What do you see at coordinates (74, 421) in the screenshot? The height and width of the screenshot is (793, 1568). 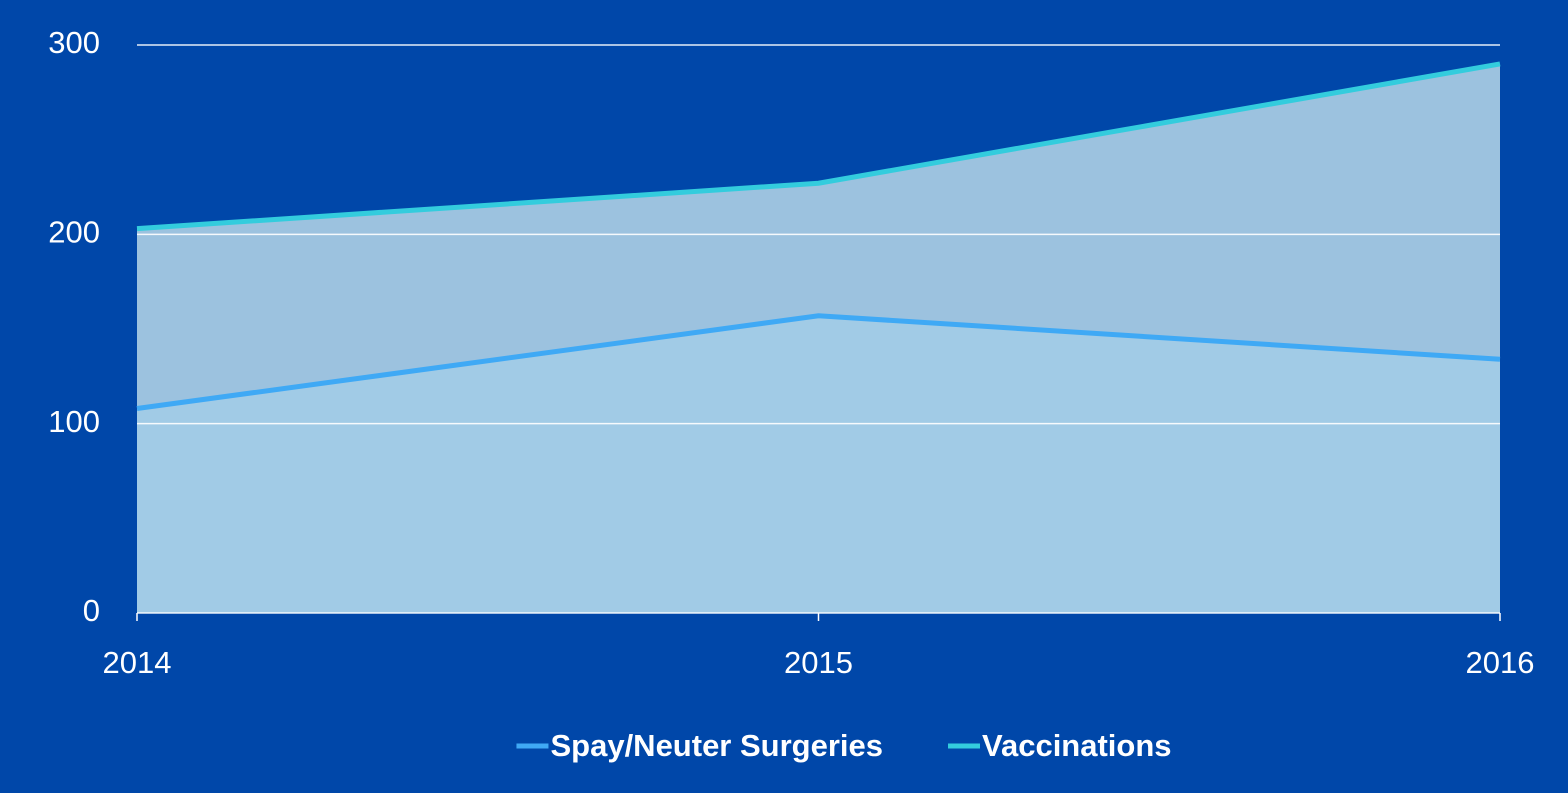 I see `y-tick-label: 100` at bounding box center [74, 421].